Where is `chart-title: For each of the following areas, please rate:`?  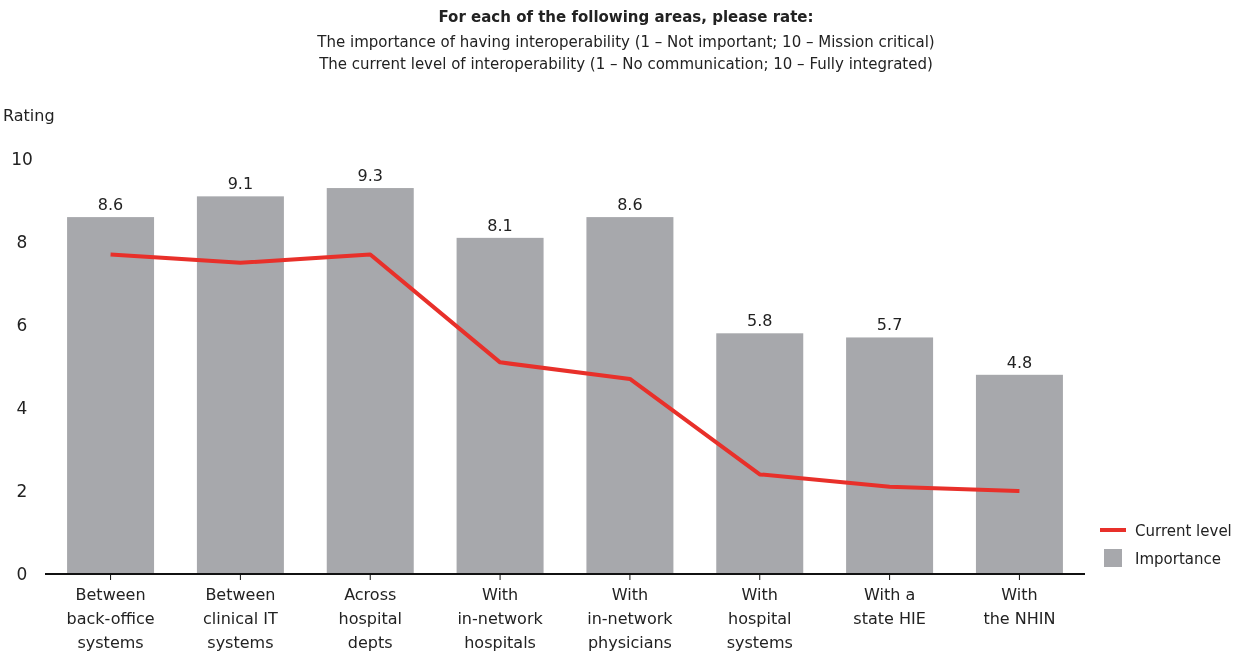
chart-title: For each of the following areas, please rate: is located at coordinates (626, 17).